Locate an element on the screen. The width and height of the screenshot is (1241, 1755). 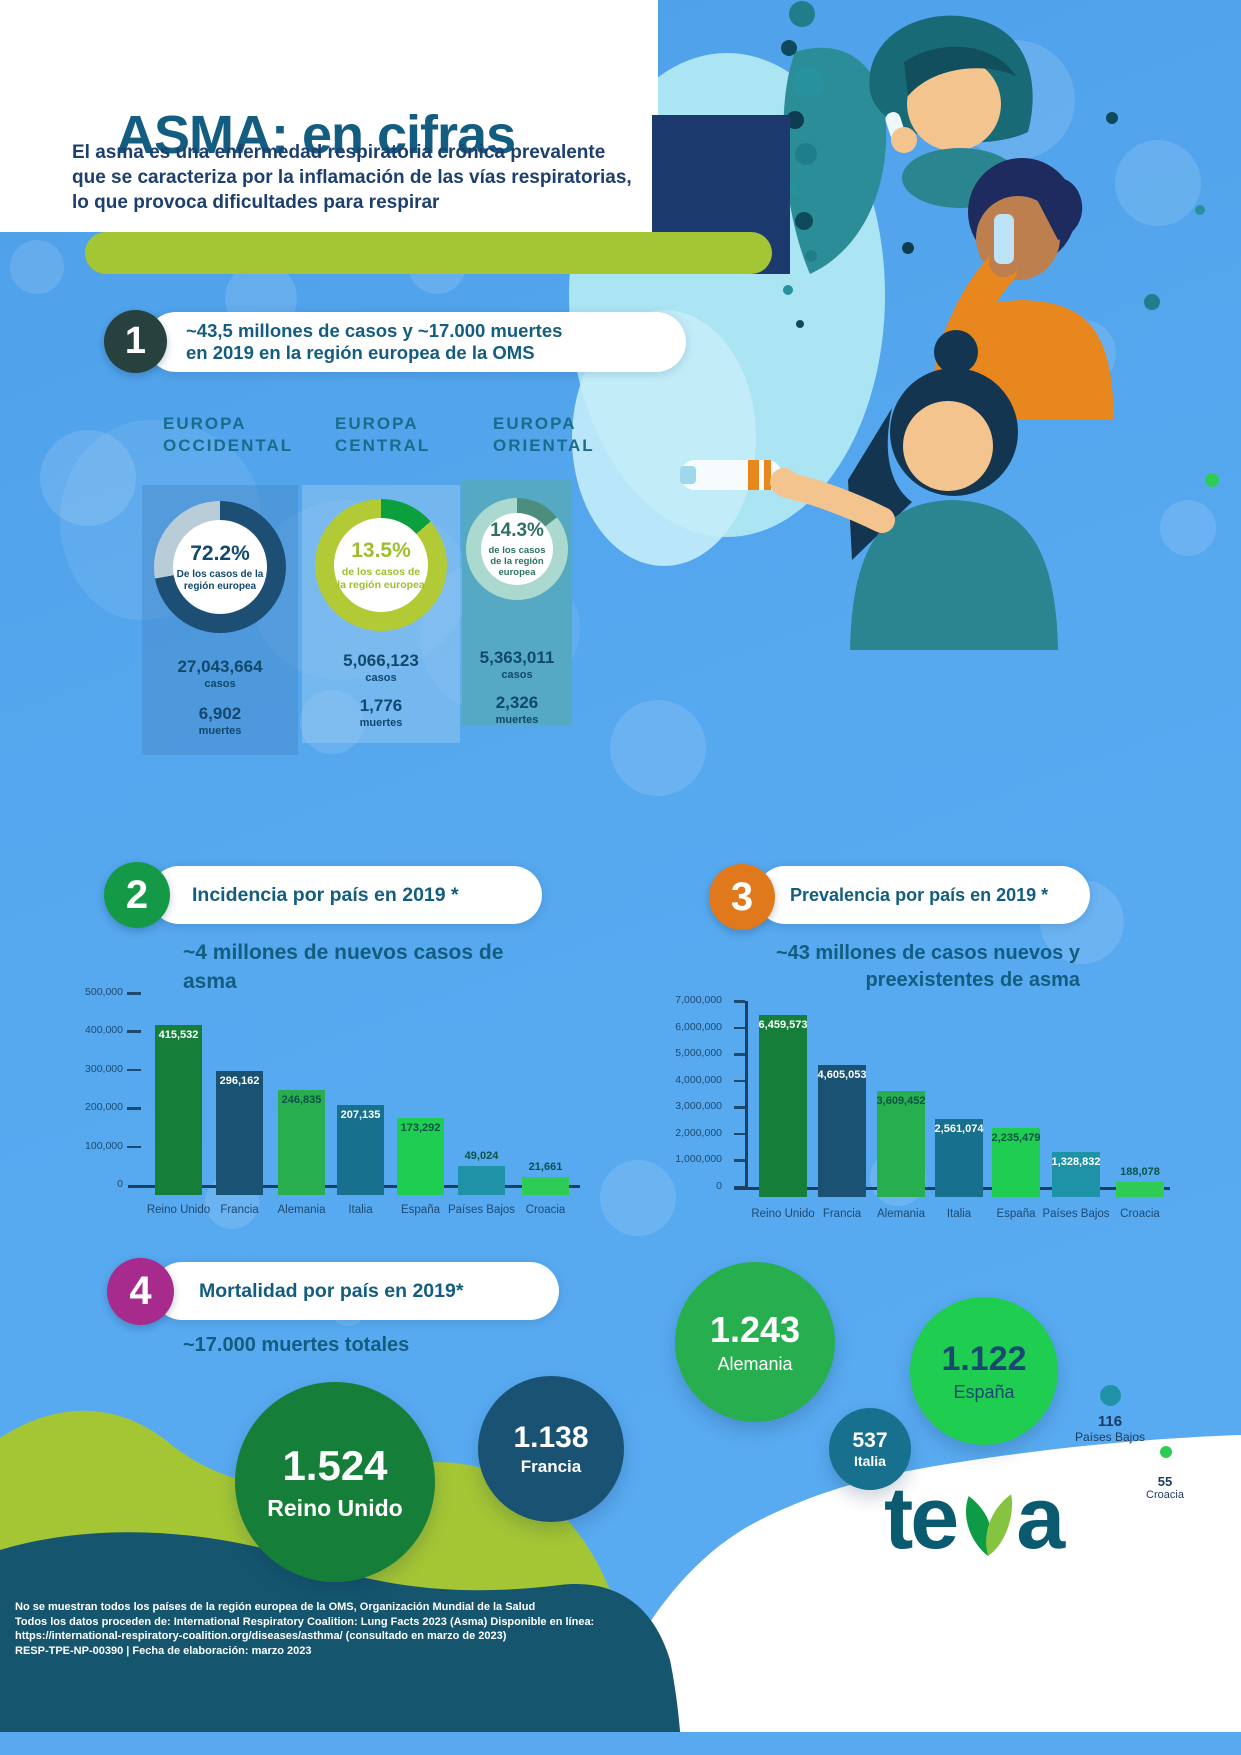
x-axis-label: Francia is located at coordinates (239, 1210).